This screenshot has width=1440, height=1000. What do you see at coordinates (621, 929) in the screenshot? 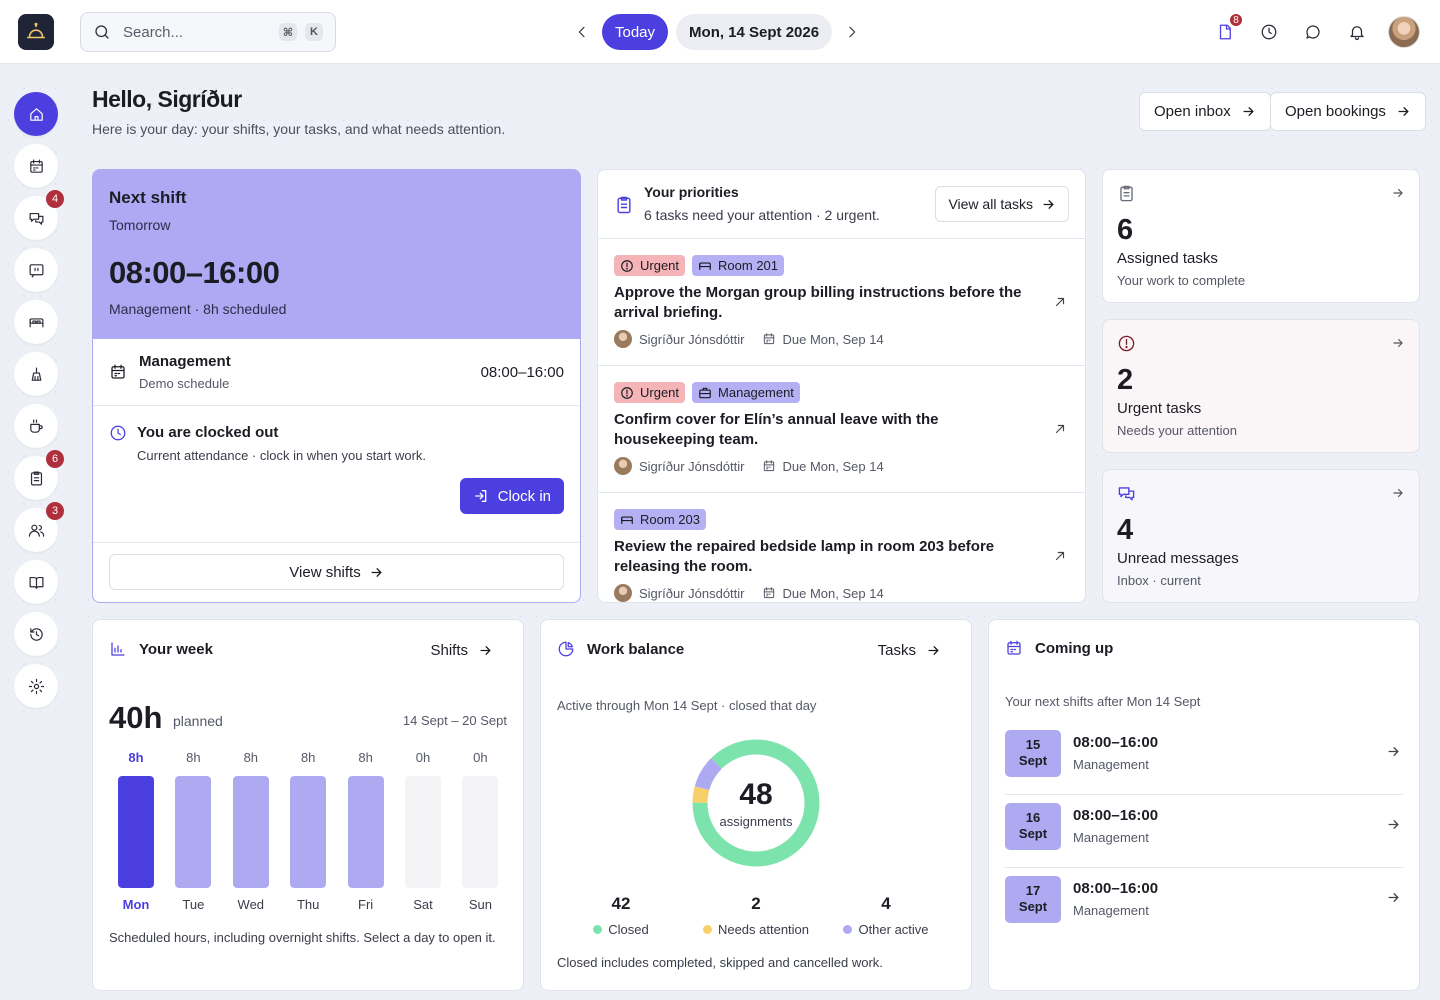
I see `legend-label-row: Closed` at bounding box center [621, 929].